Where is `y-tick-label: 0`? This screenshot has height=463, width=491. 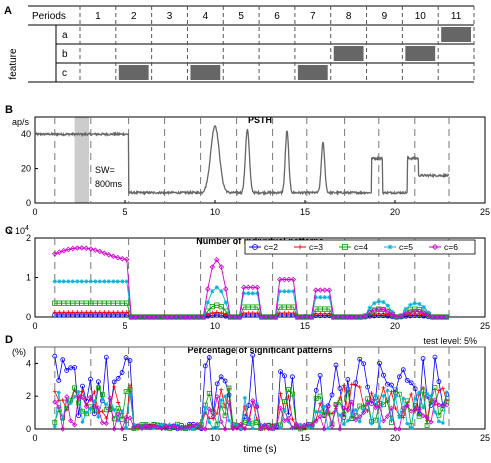 y-tick-label: 0 is located at coordinates (28, 203).